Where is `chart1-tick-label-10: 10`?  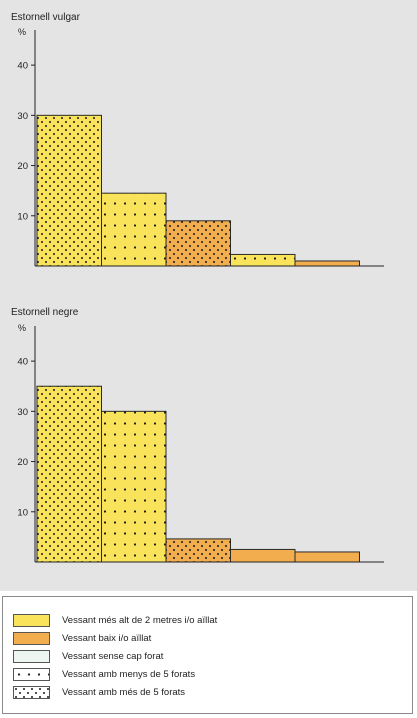 chart1-tick-label-10: 10 is located at coordinates (22, 216).